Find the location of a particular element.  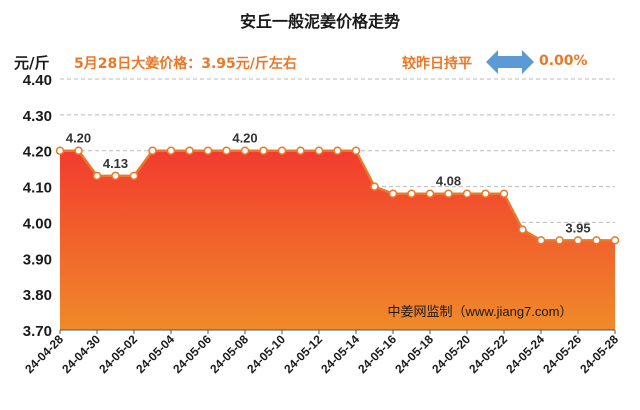

y-axis-unit: 元/斤 is located at coordinates (32, 63).